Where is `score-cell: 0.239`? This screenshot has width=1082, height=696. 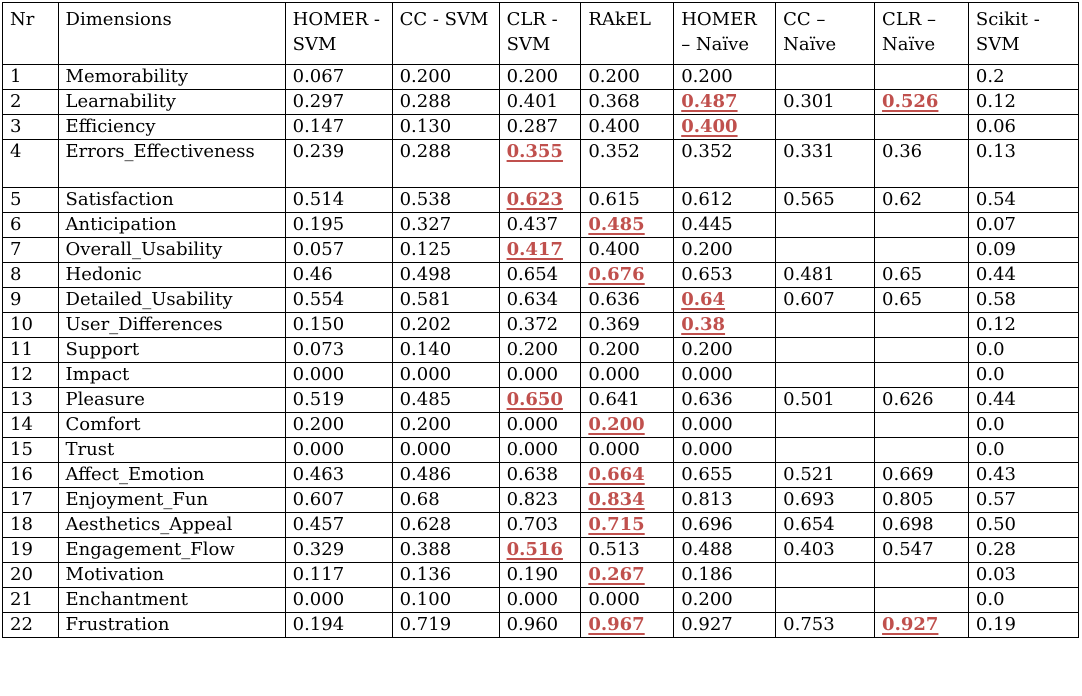 score-cell: 0.239 is located at coordinates (338, 163).